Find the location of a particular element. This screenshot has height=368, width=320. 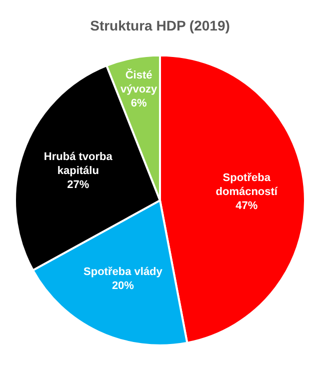

data-label: 27% is located at coordinates (78, 184).